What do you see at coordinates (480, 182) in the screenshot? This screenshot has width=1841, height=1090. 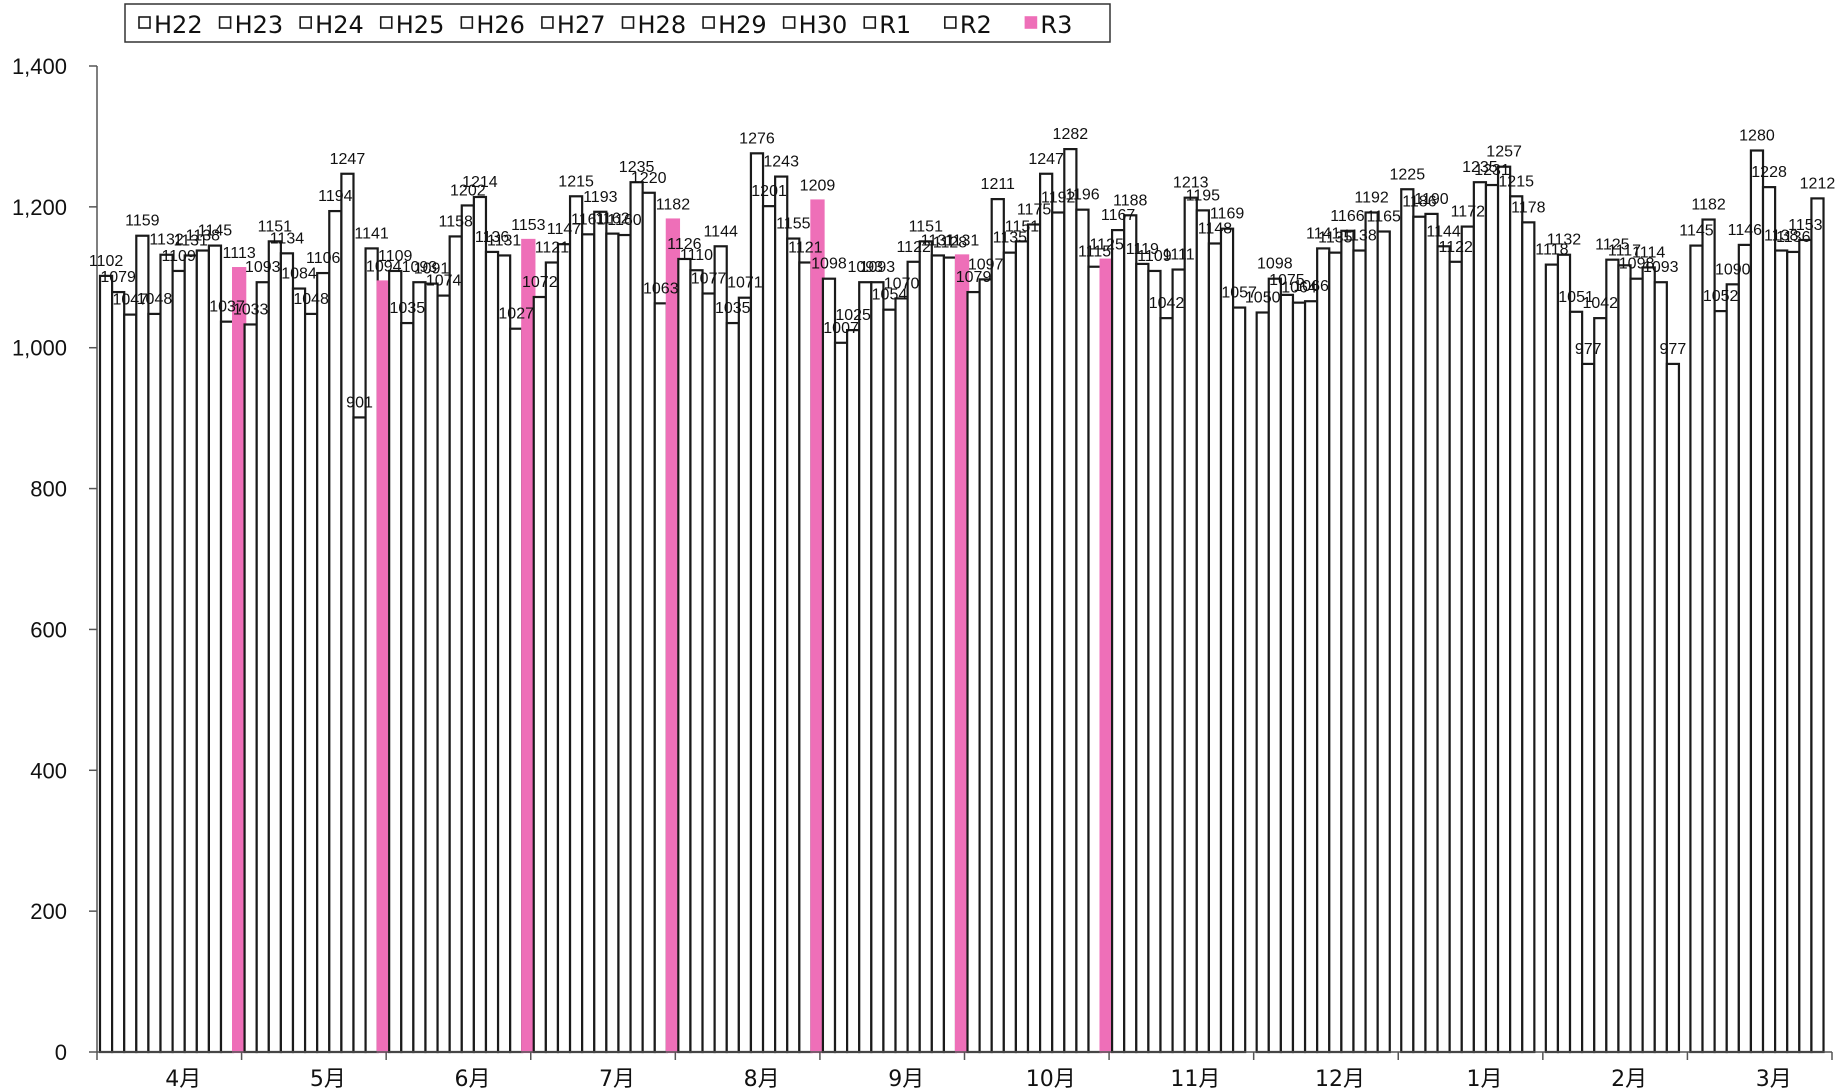 I see `data-label: 1214` at bounding box center [480, 182].